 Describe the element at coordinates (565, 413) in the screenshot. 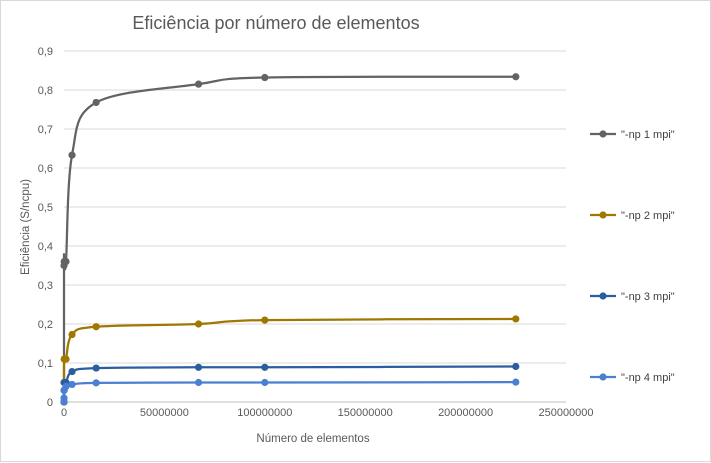

I see `x-tick-label: 250000000` at that location.